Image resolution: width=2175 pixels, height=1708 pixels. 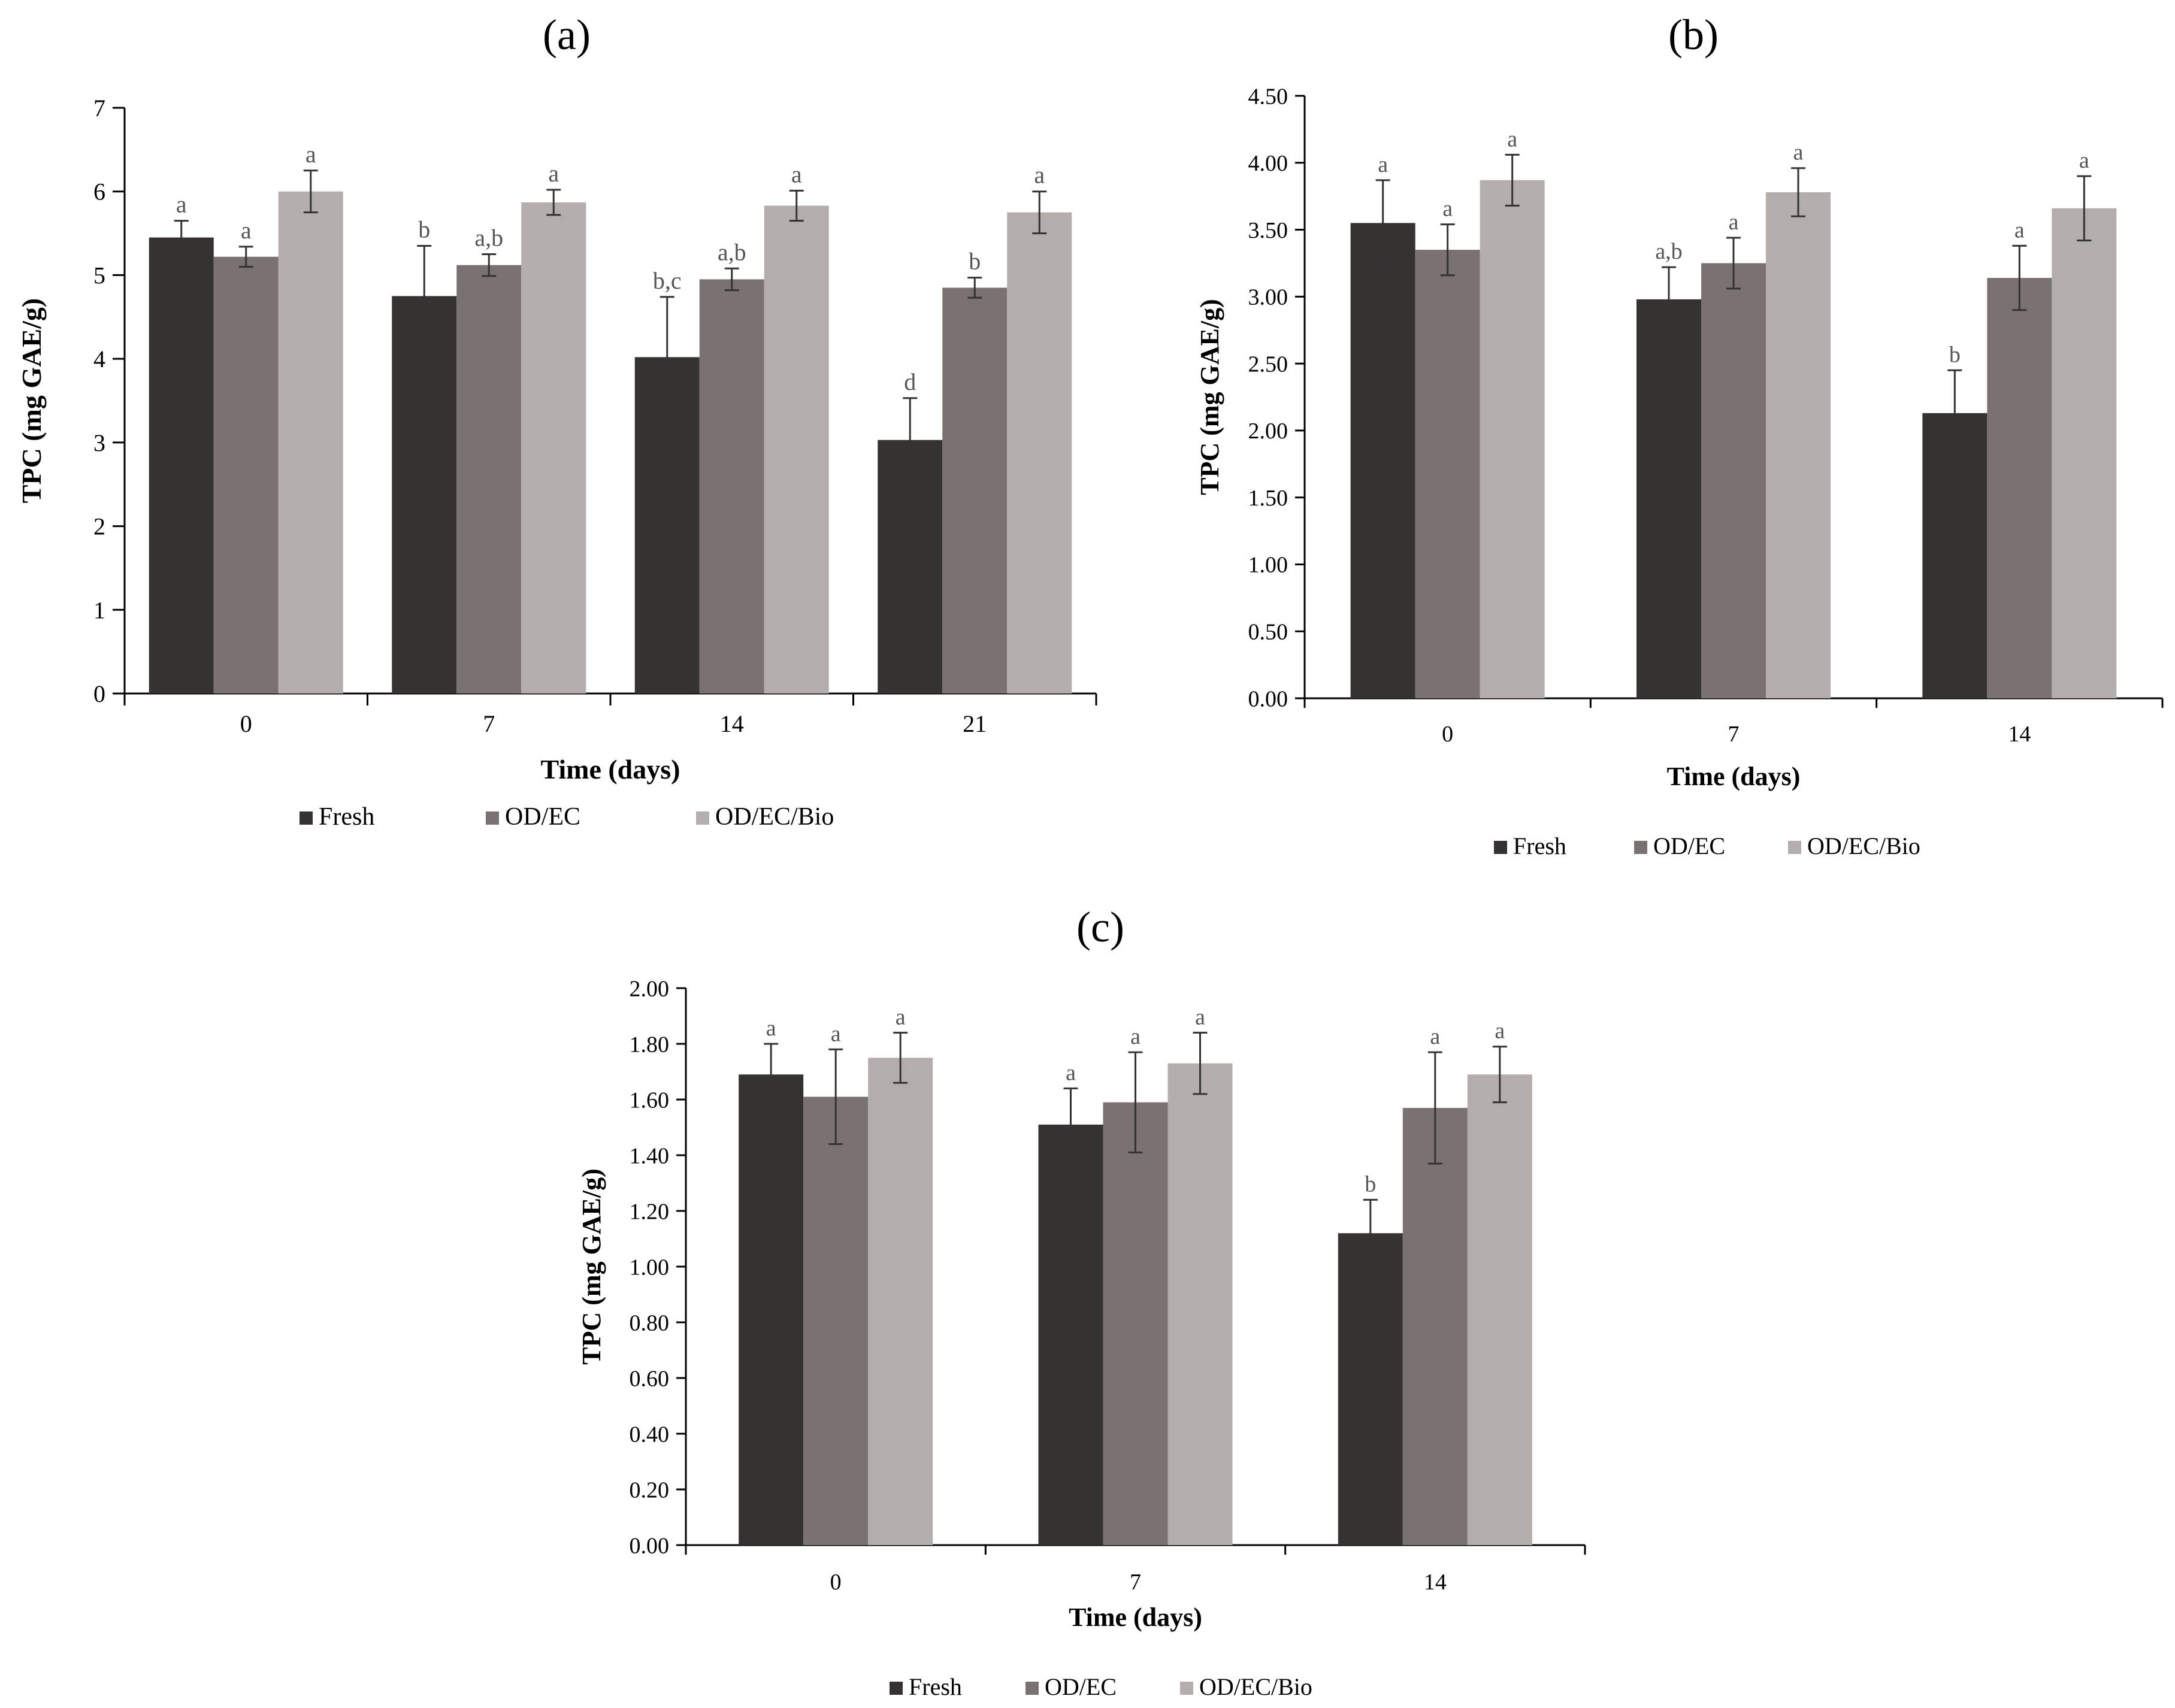 I want to click on y-tick-label: 0, so click(x=99, y=693).